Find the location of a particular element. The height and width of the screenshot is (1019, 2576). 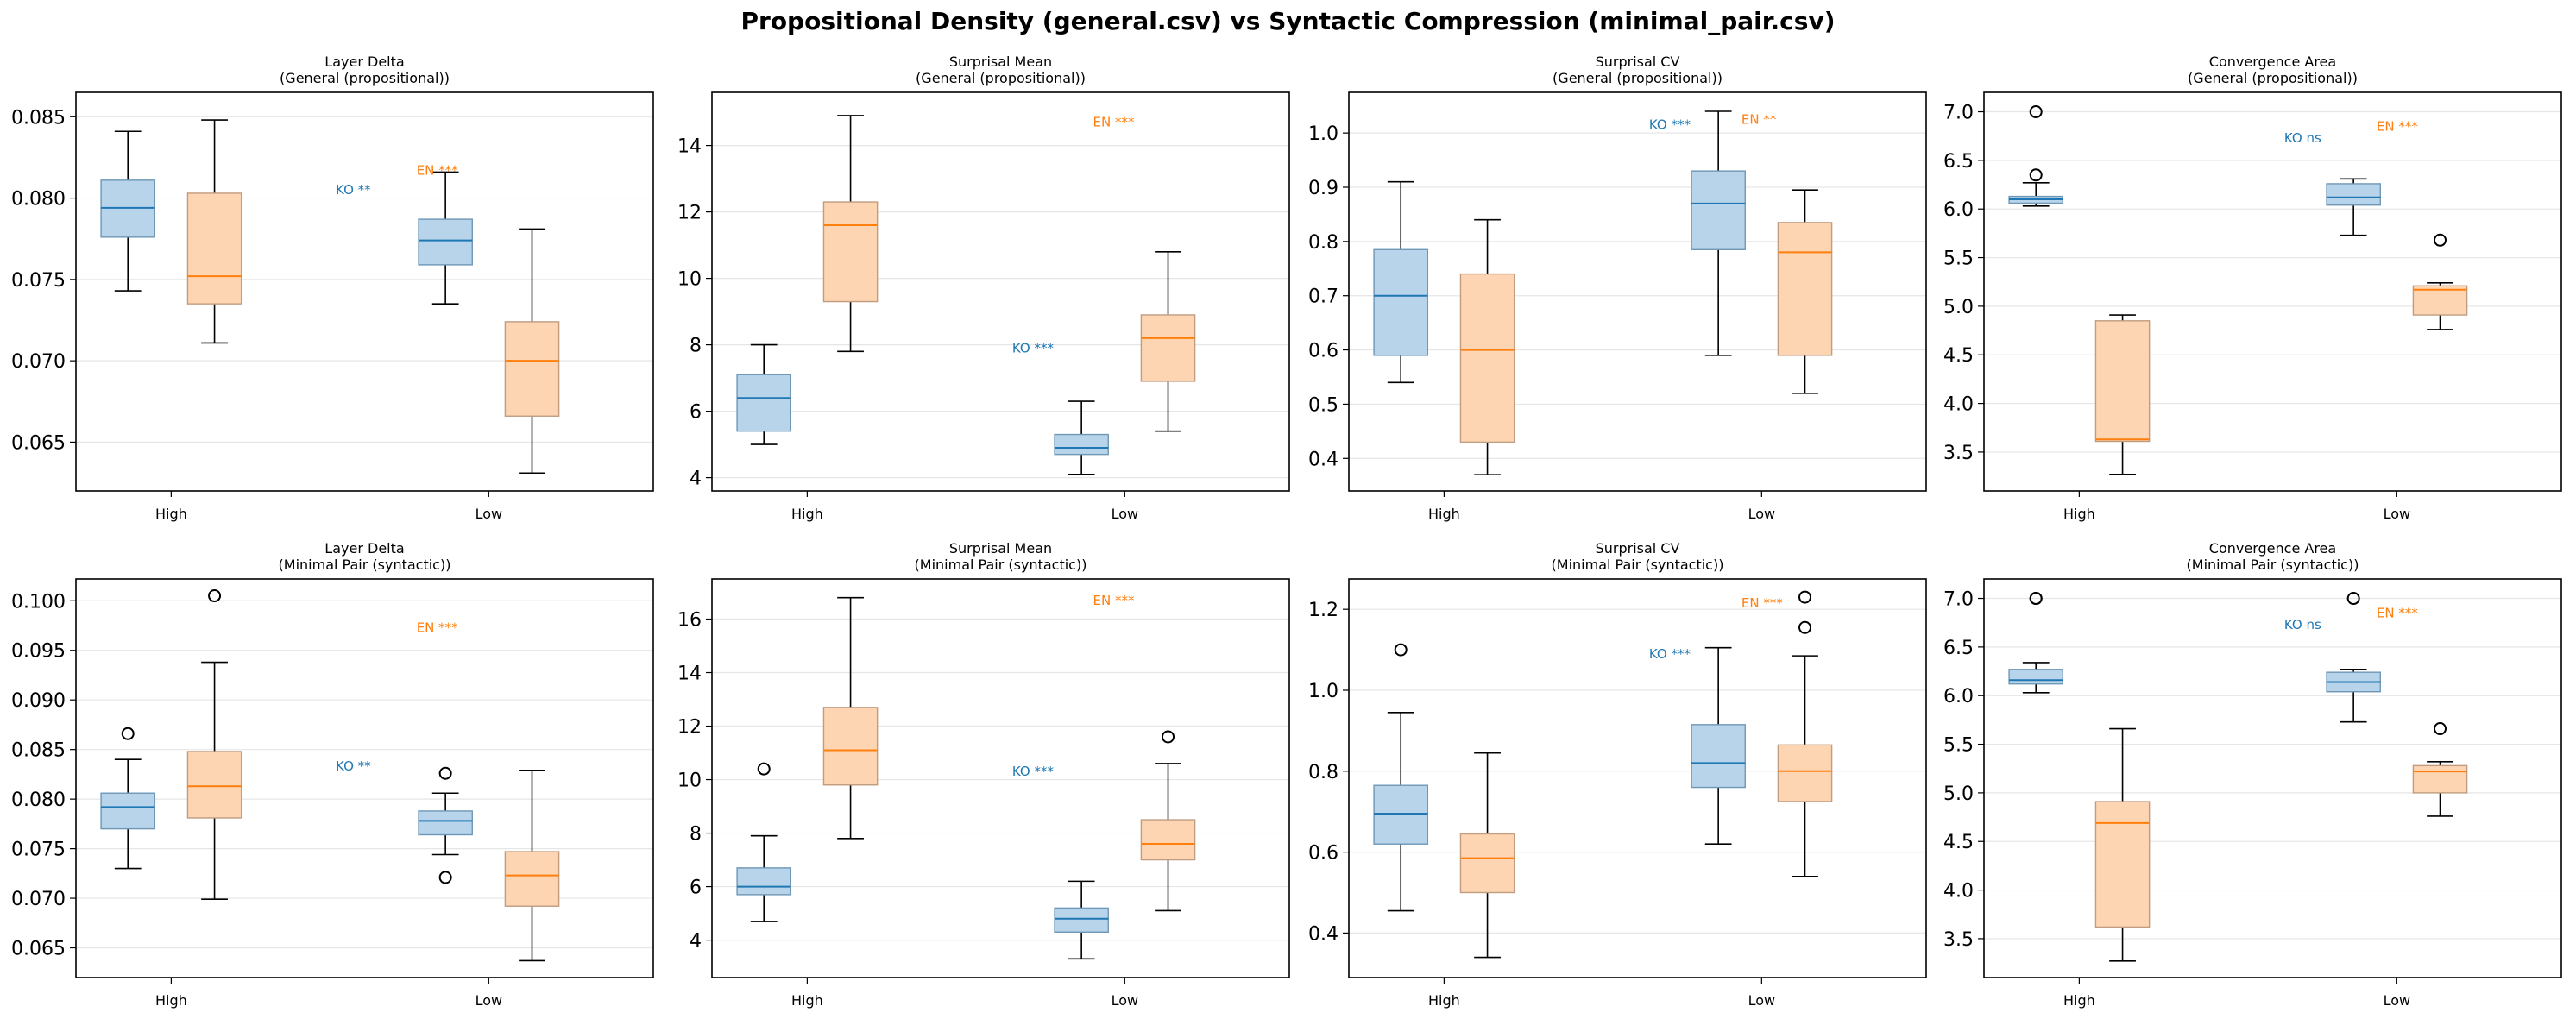

y-tick-label: 4.5 is located at coordinates (1958, 356).